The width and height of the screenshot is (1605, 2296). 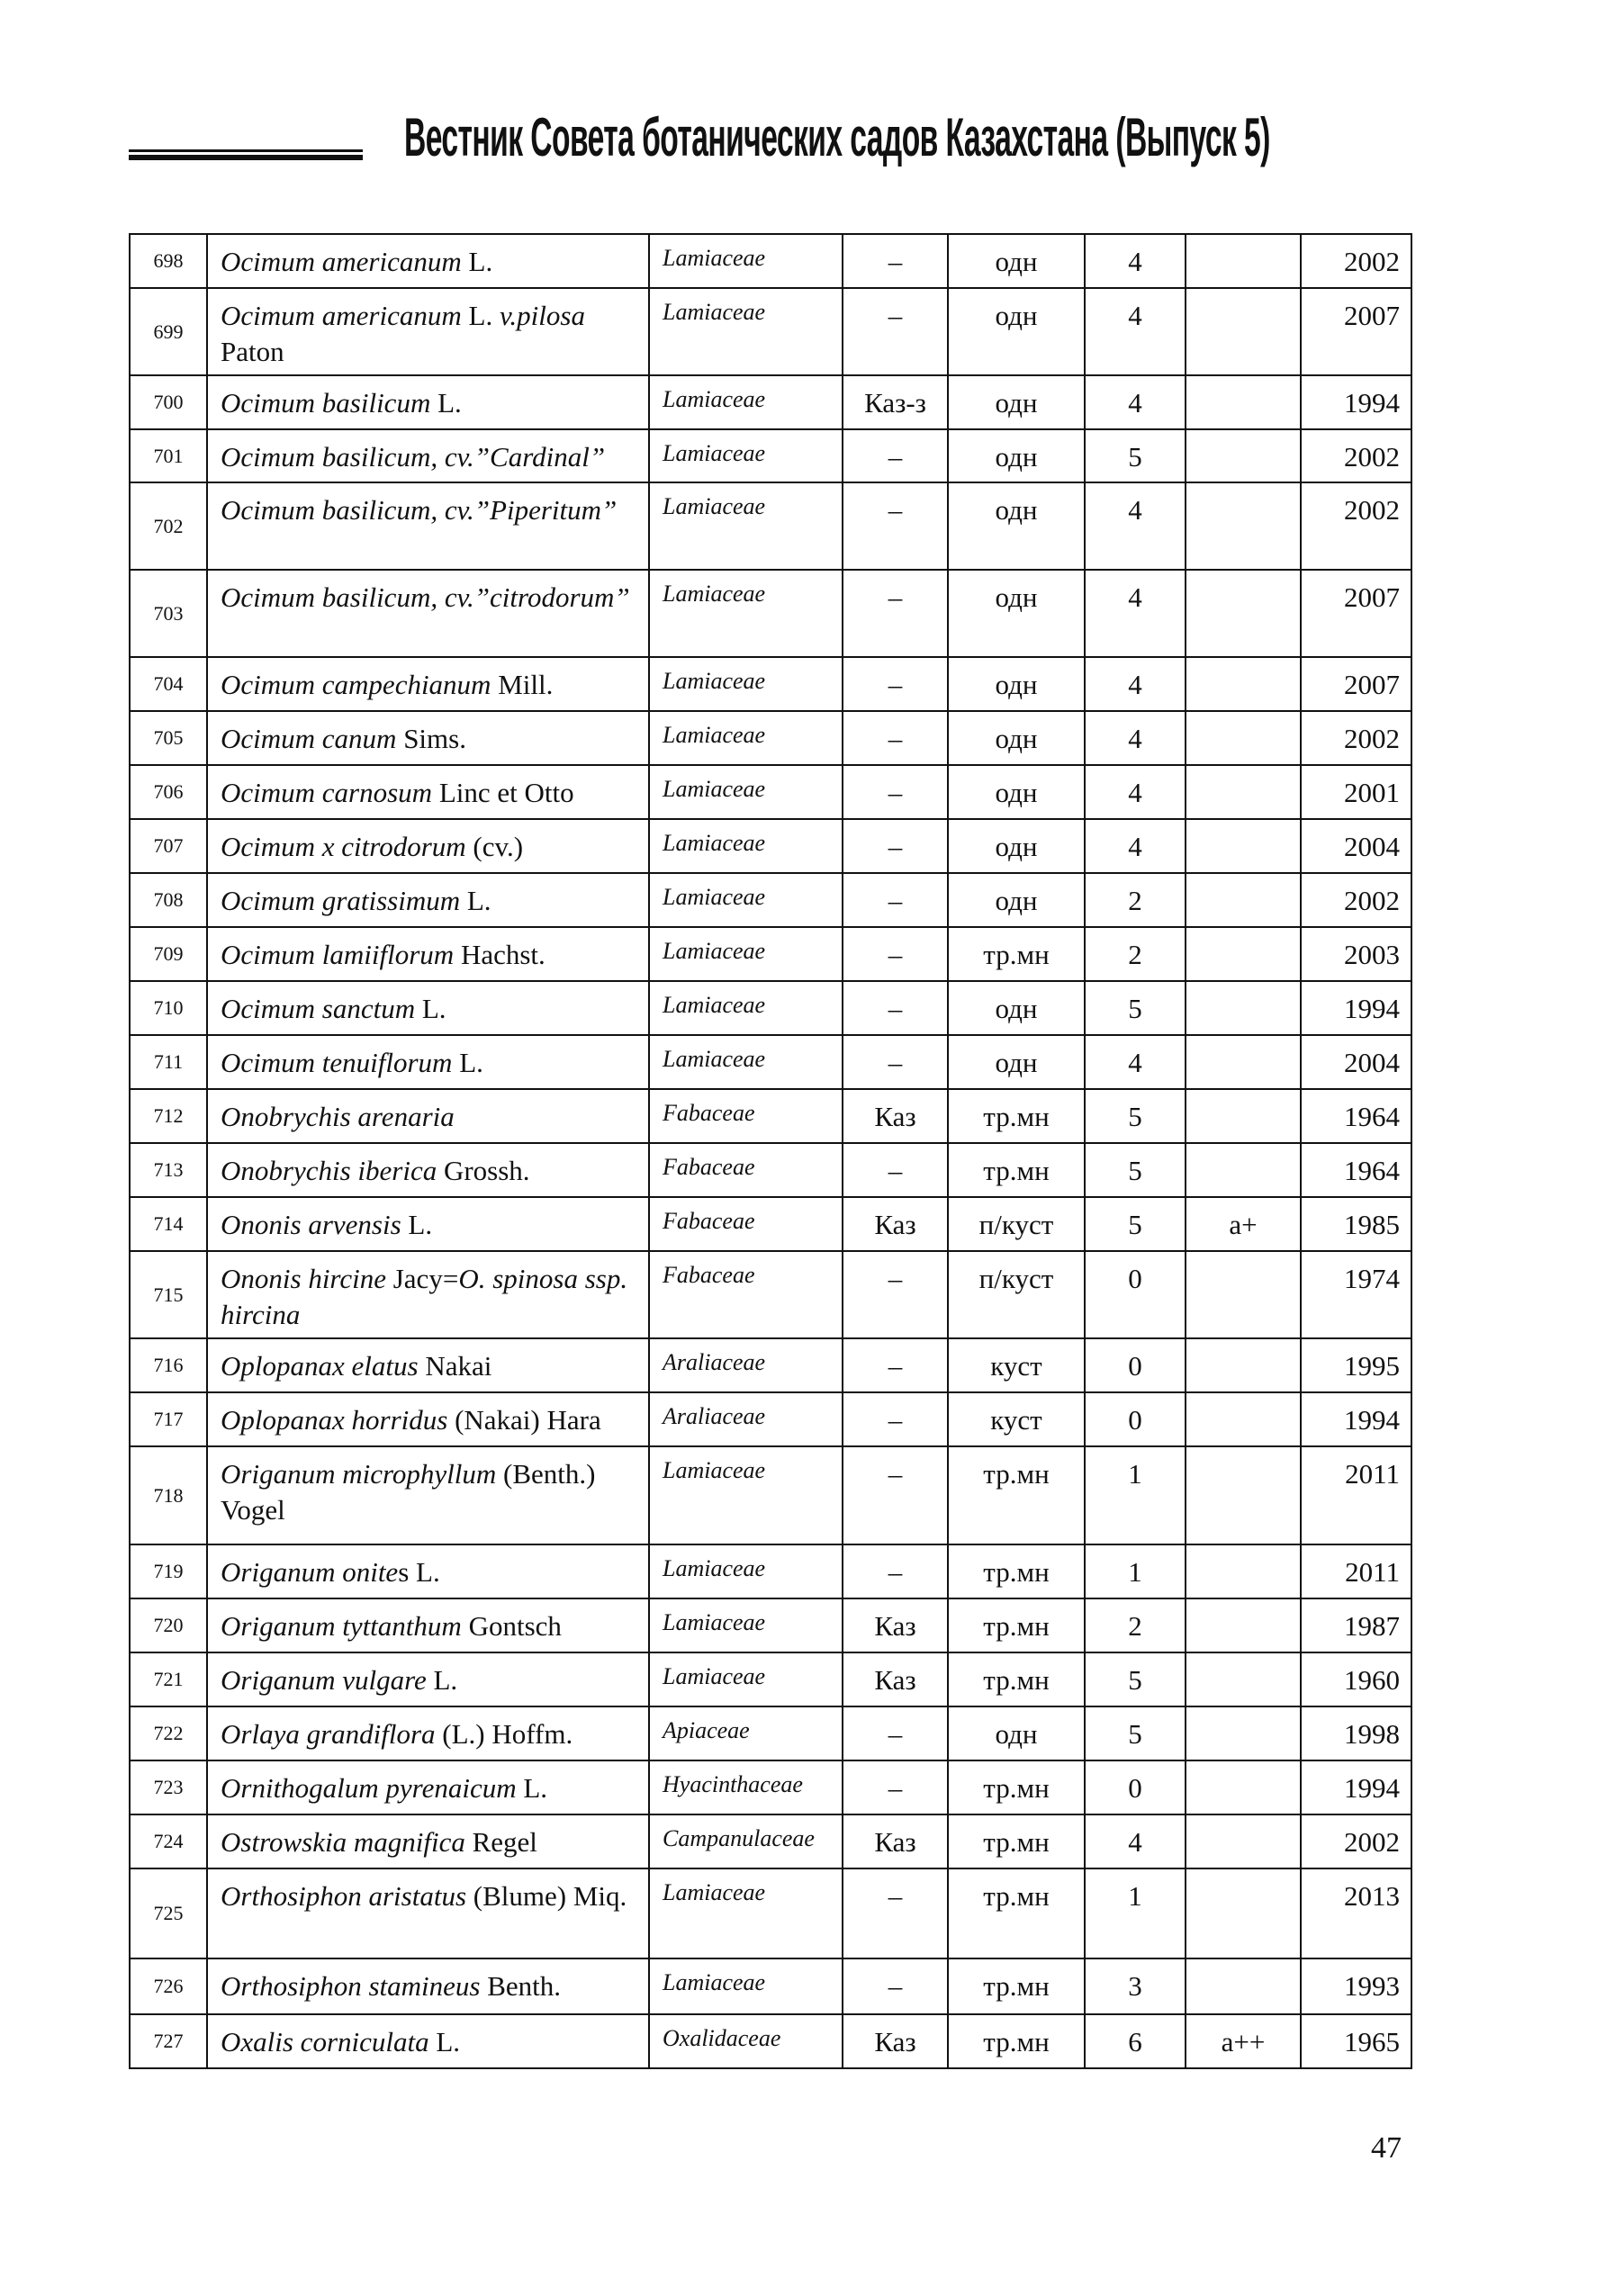 I want to click on species-name-author: Jacy=, so click(x=422, y=1278).